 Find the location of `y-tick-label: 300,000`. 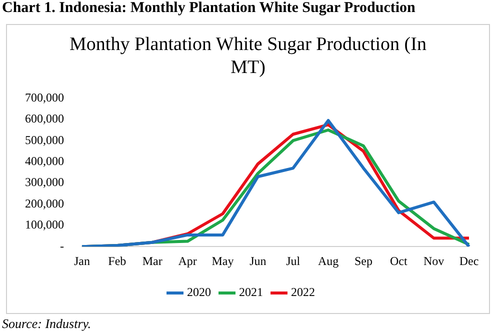

y-tick-label: 300,000 is located at coordinates (44, 182).